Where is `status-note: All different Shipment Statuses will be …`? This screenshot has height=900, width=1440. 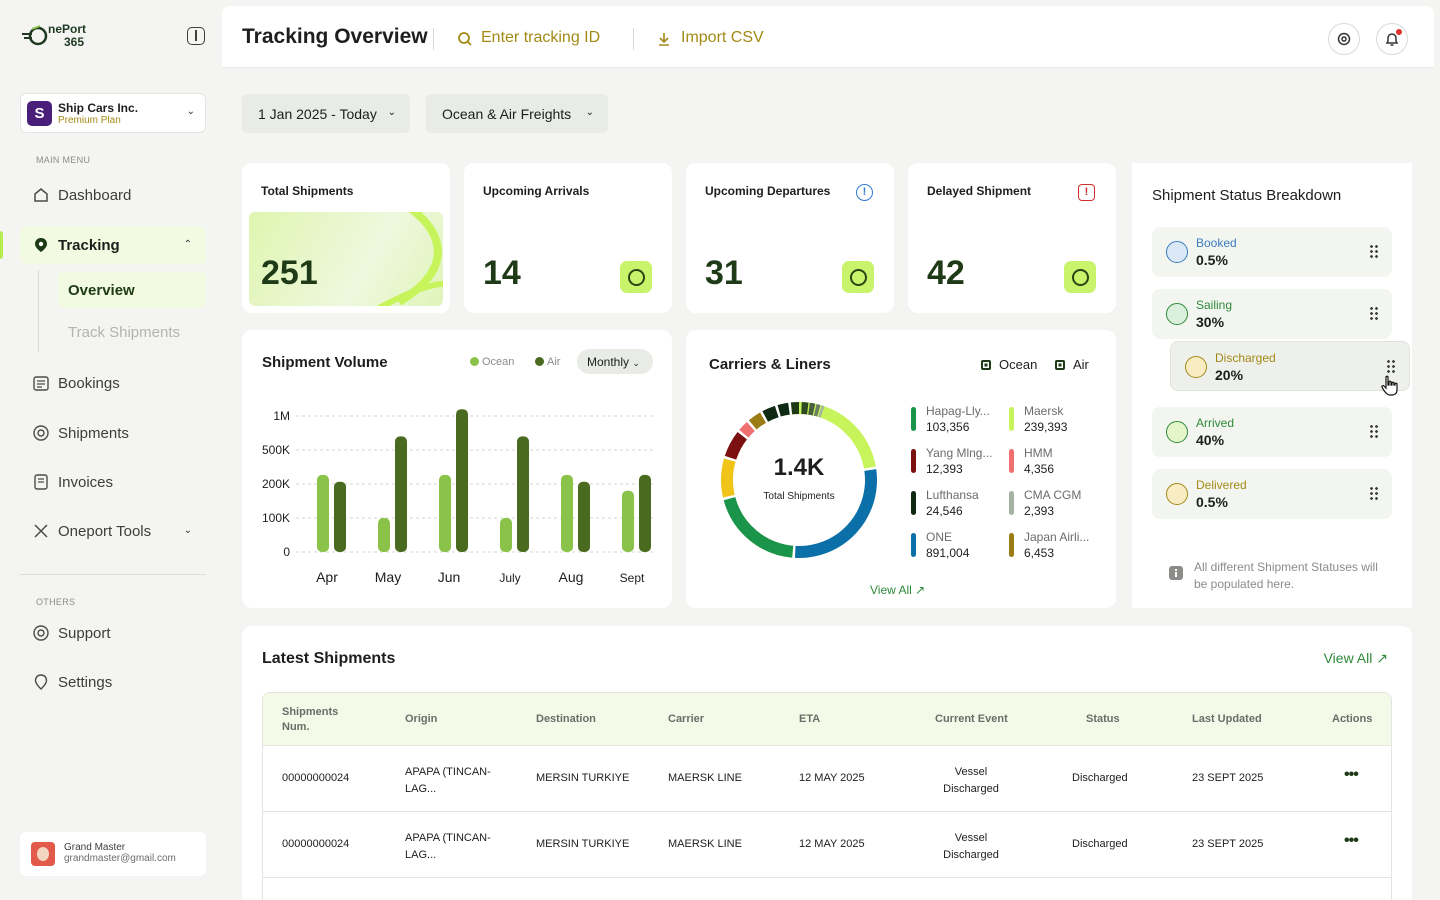 status-note: All different Shipment Statuses will be … is located at coordinates (1286, 575).